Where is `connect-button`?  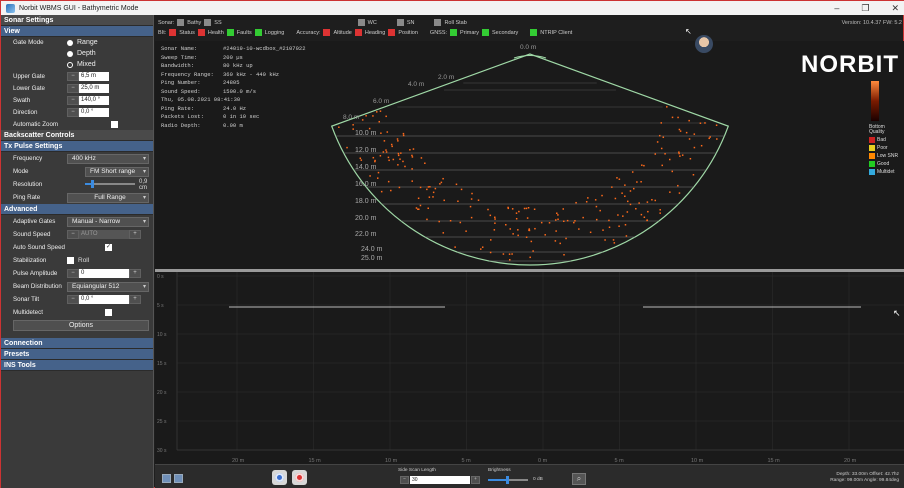 connect-button is located at coordinates (279, 477).